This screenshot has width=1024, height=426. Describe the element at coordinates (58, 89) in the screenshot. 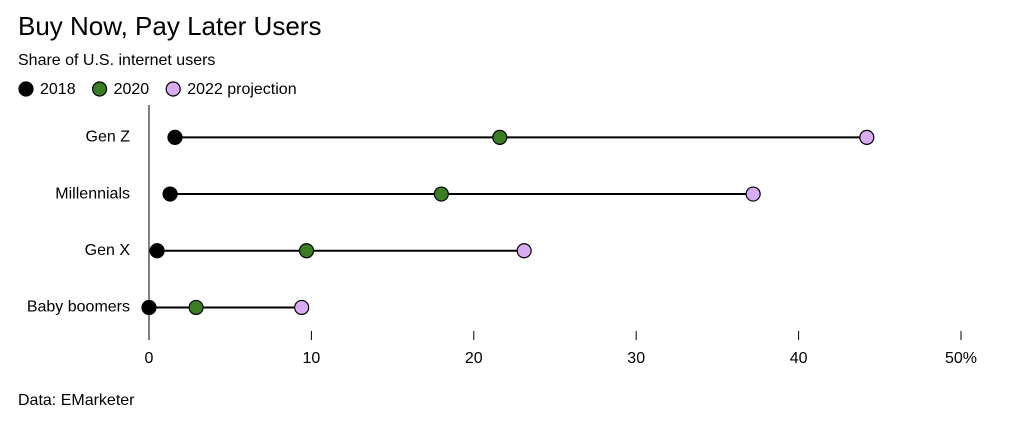

I see `legend-label: 2018` at that location.